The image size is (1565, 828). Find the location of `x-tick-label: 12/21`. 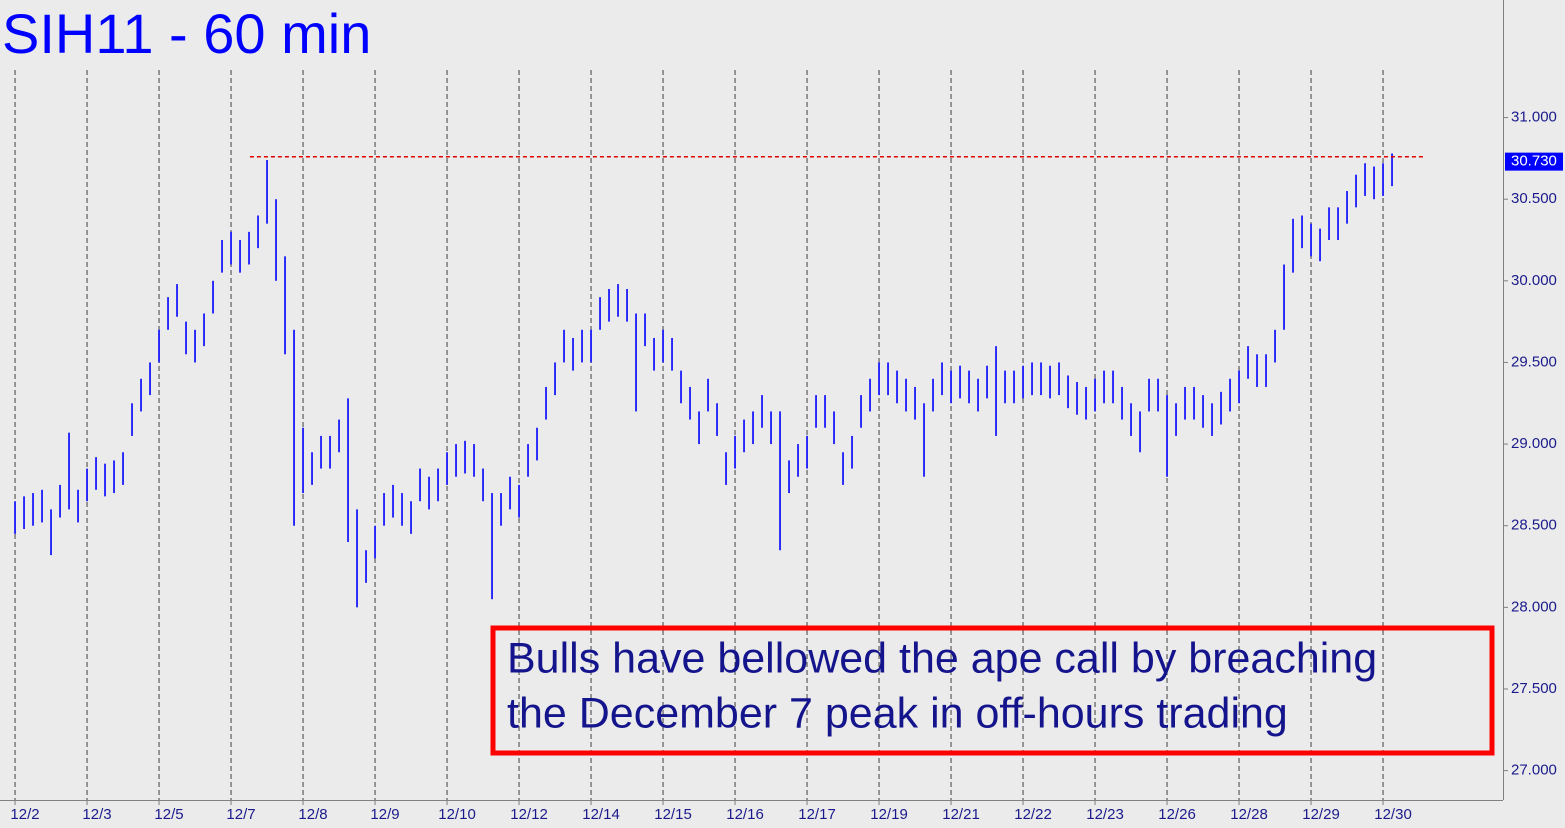

x-tick-label: 12/21 is located at coordinates (961, 814).